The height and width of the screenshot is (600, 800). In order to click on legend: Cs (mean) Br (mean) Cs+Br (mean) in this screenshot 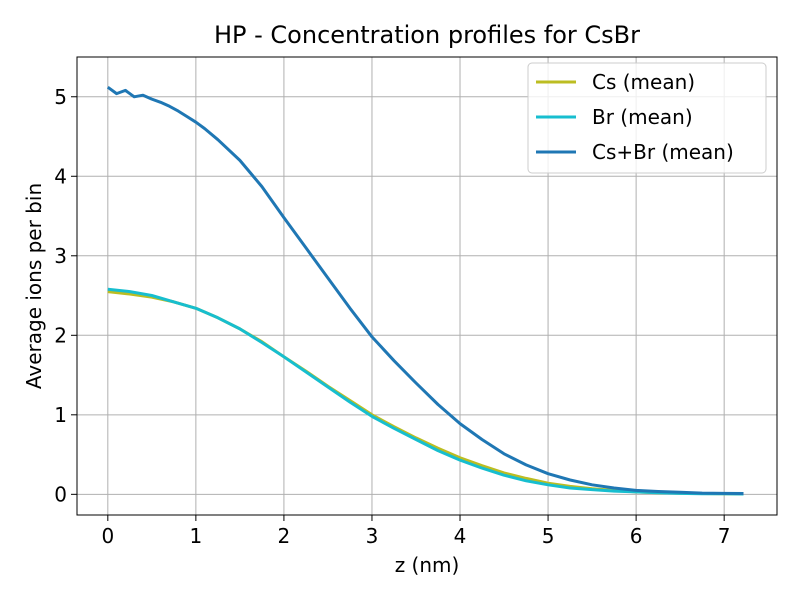, I will do `click(647, 118)`.